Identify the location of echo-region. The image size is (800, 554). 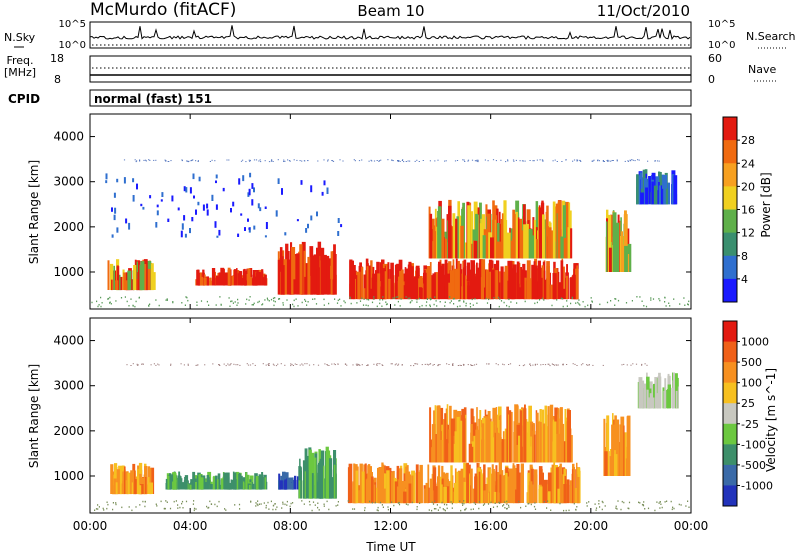
(132, 478).